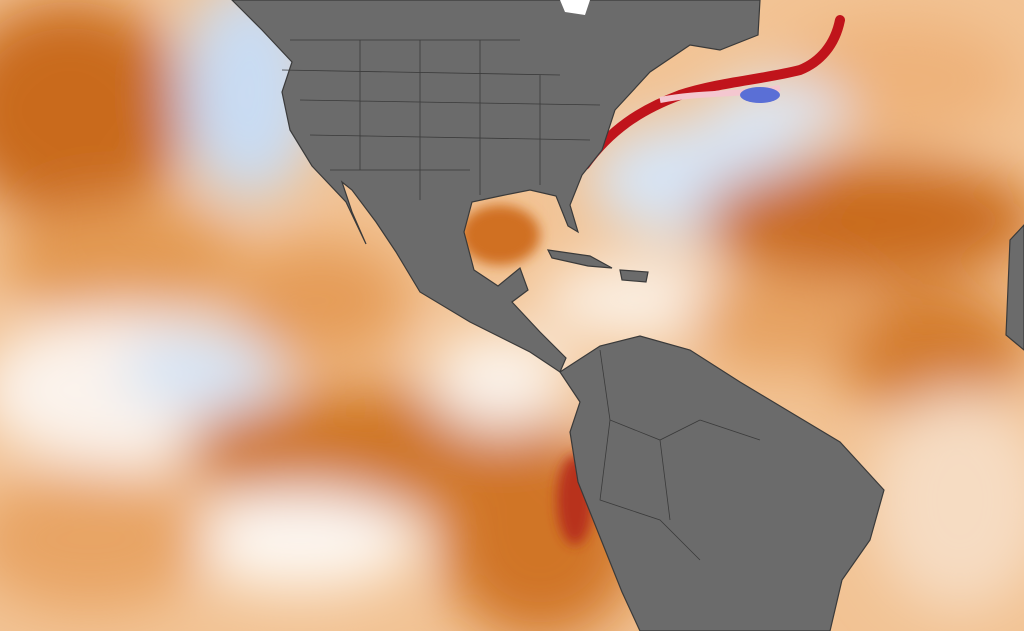  What do you see at coordinates (722, 483) in the screenshot?
I see `south-america` at bounding box center [722, 483].